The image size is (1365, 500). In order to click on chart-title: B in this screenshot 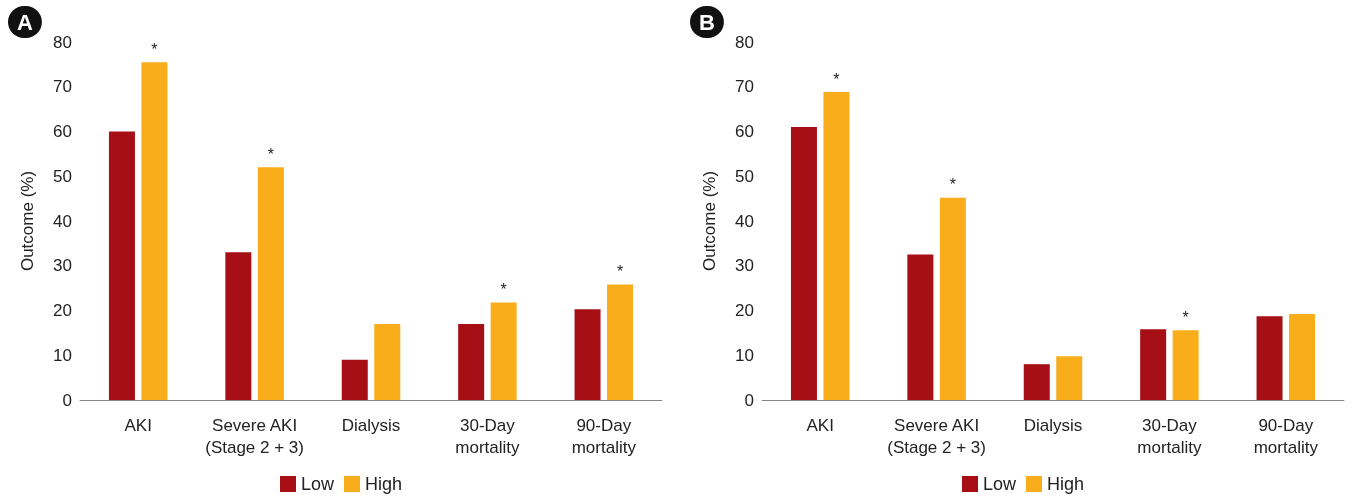, I will do `click(707, 22)`.